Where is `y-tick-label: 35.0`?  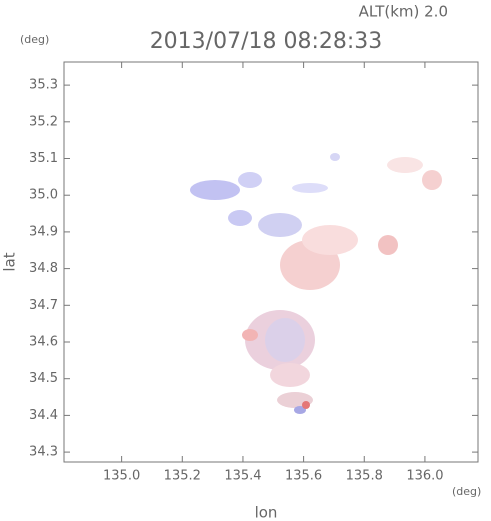 y-tick-label: 35.0 is located at coordinates (43, 195).